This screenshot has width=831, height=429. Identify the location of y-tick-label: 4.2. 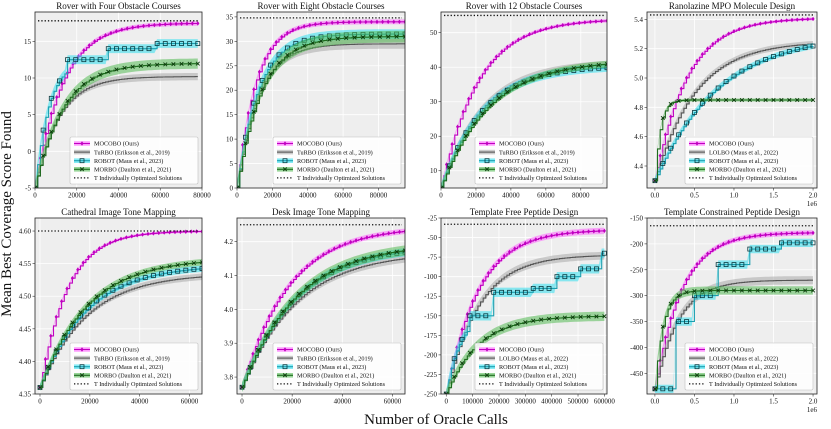
(228, 242).